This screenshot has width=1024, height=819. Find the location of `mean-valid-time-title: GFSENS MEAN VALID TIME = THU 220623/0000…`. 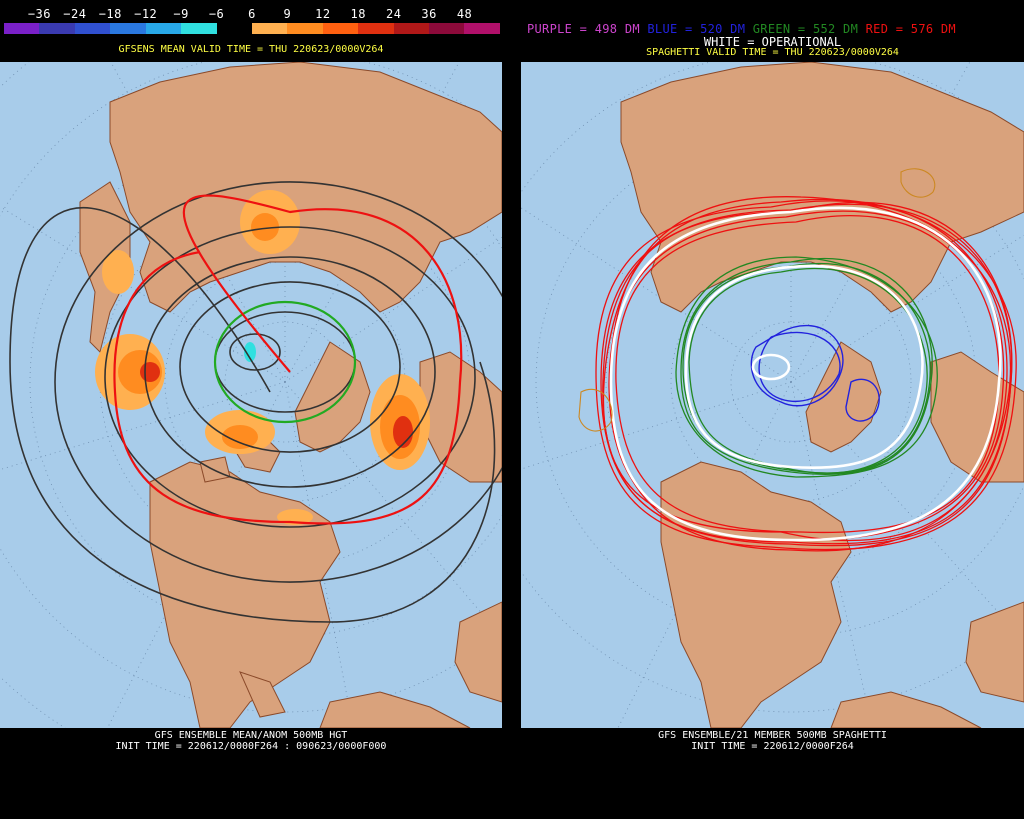

mean-valid-time-title: GFSENS MEAN VALID TIME = THU 220623/0000… is located at coordinates (251, 49).